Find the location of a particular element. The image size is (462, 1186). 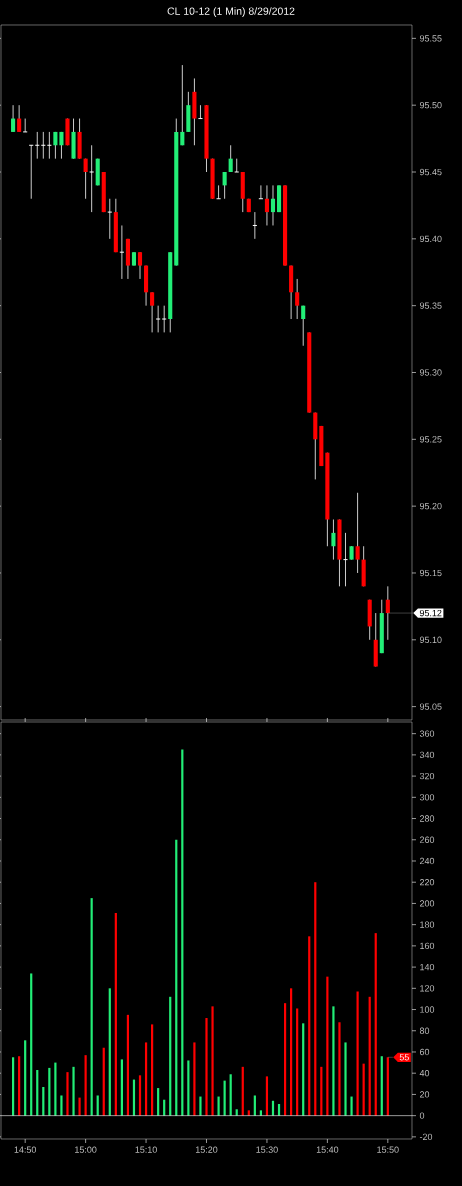

y-tick-label: 360 is located at coordinates (427, 733).